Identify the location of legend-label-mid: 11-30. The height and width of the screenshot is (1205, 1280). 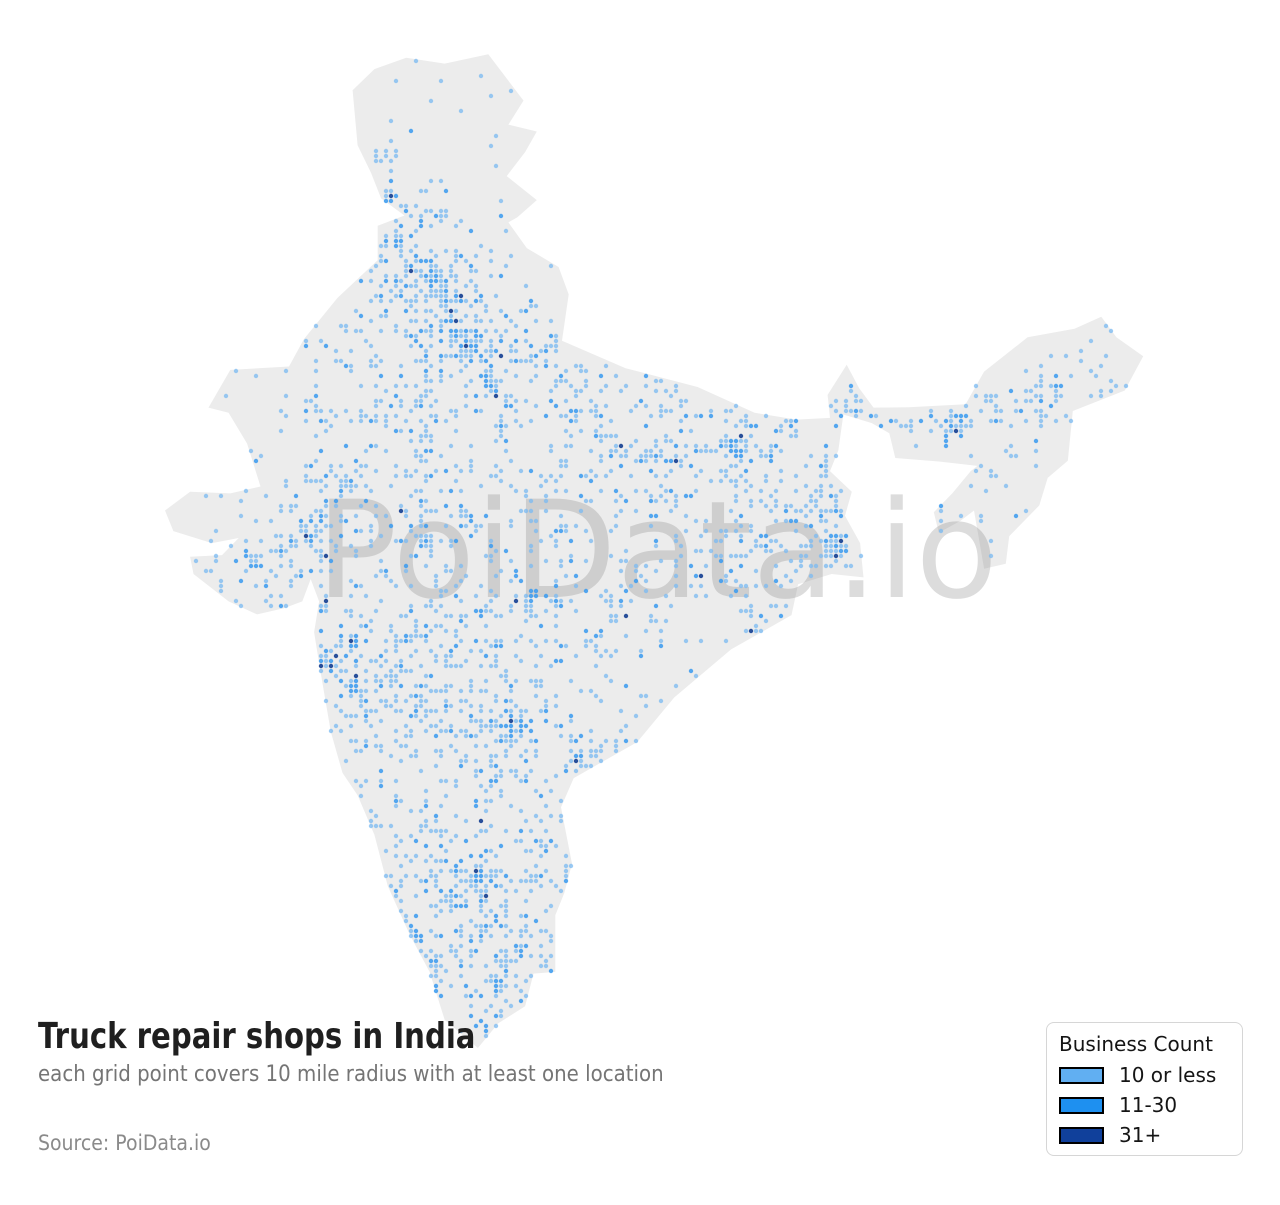
(1148, 1105).